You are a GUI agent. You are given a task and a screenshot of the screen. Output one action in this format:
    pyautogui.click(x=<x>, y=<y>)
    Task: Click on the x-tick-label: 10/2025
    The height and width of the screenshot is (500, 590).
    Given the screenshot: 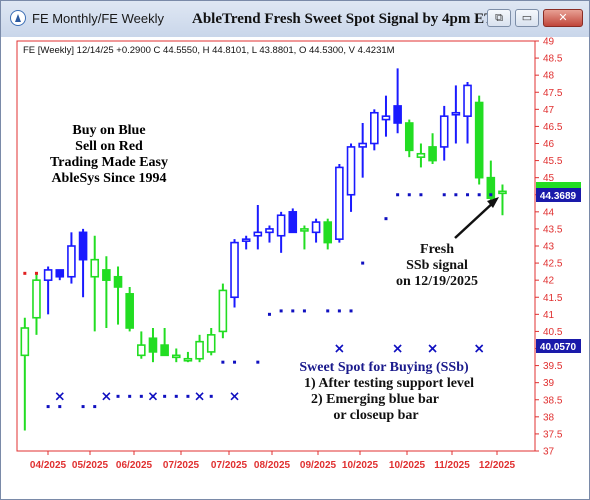 What is the action you would take?
    pyautogui.click(x=360, y=465)
    